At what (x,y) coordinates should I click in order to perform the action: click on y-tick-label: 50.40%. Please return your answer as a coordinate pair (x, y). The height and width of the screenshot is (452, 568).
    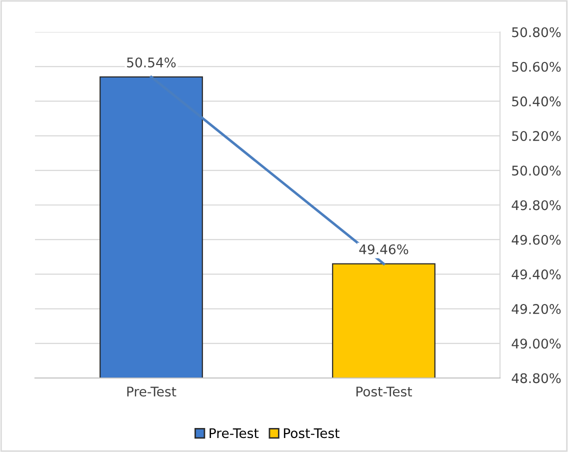
    Looking at the image, I should click on (536, 101).